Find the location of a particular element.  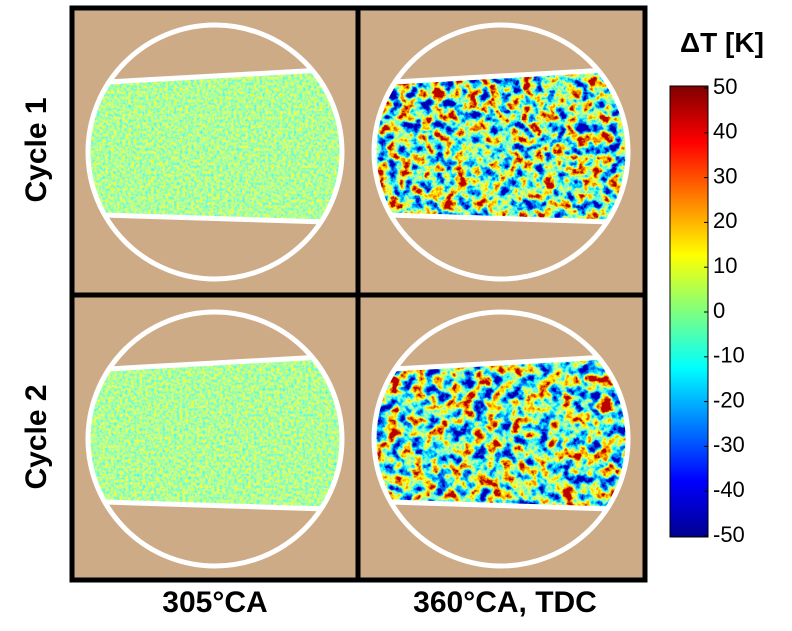

colorbar-tick-label: -50 is located at coordinates (729, 534).